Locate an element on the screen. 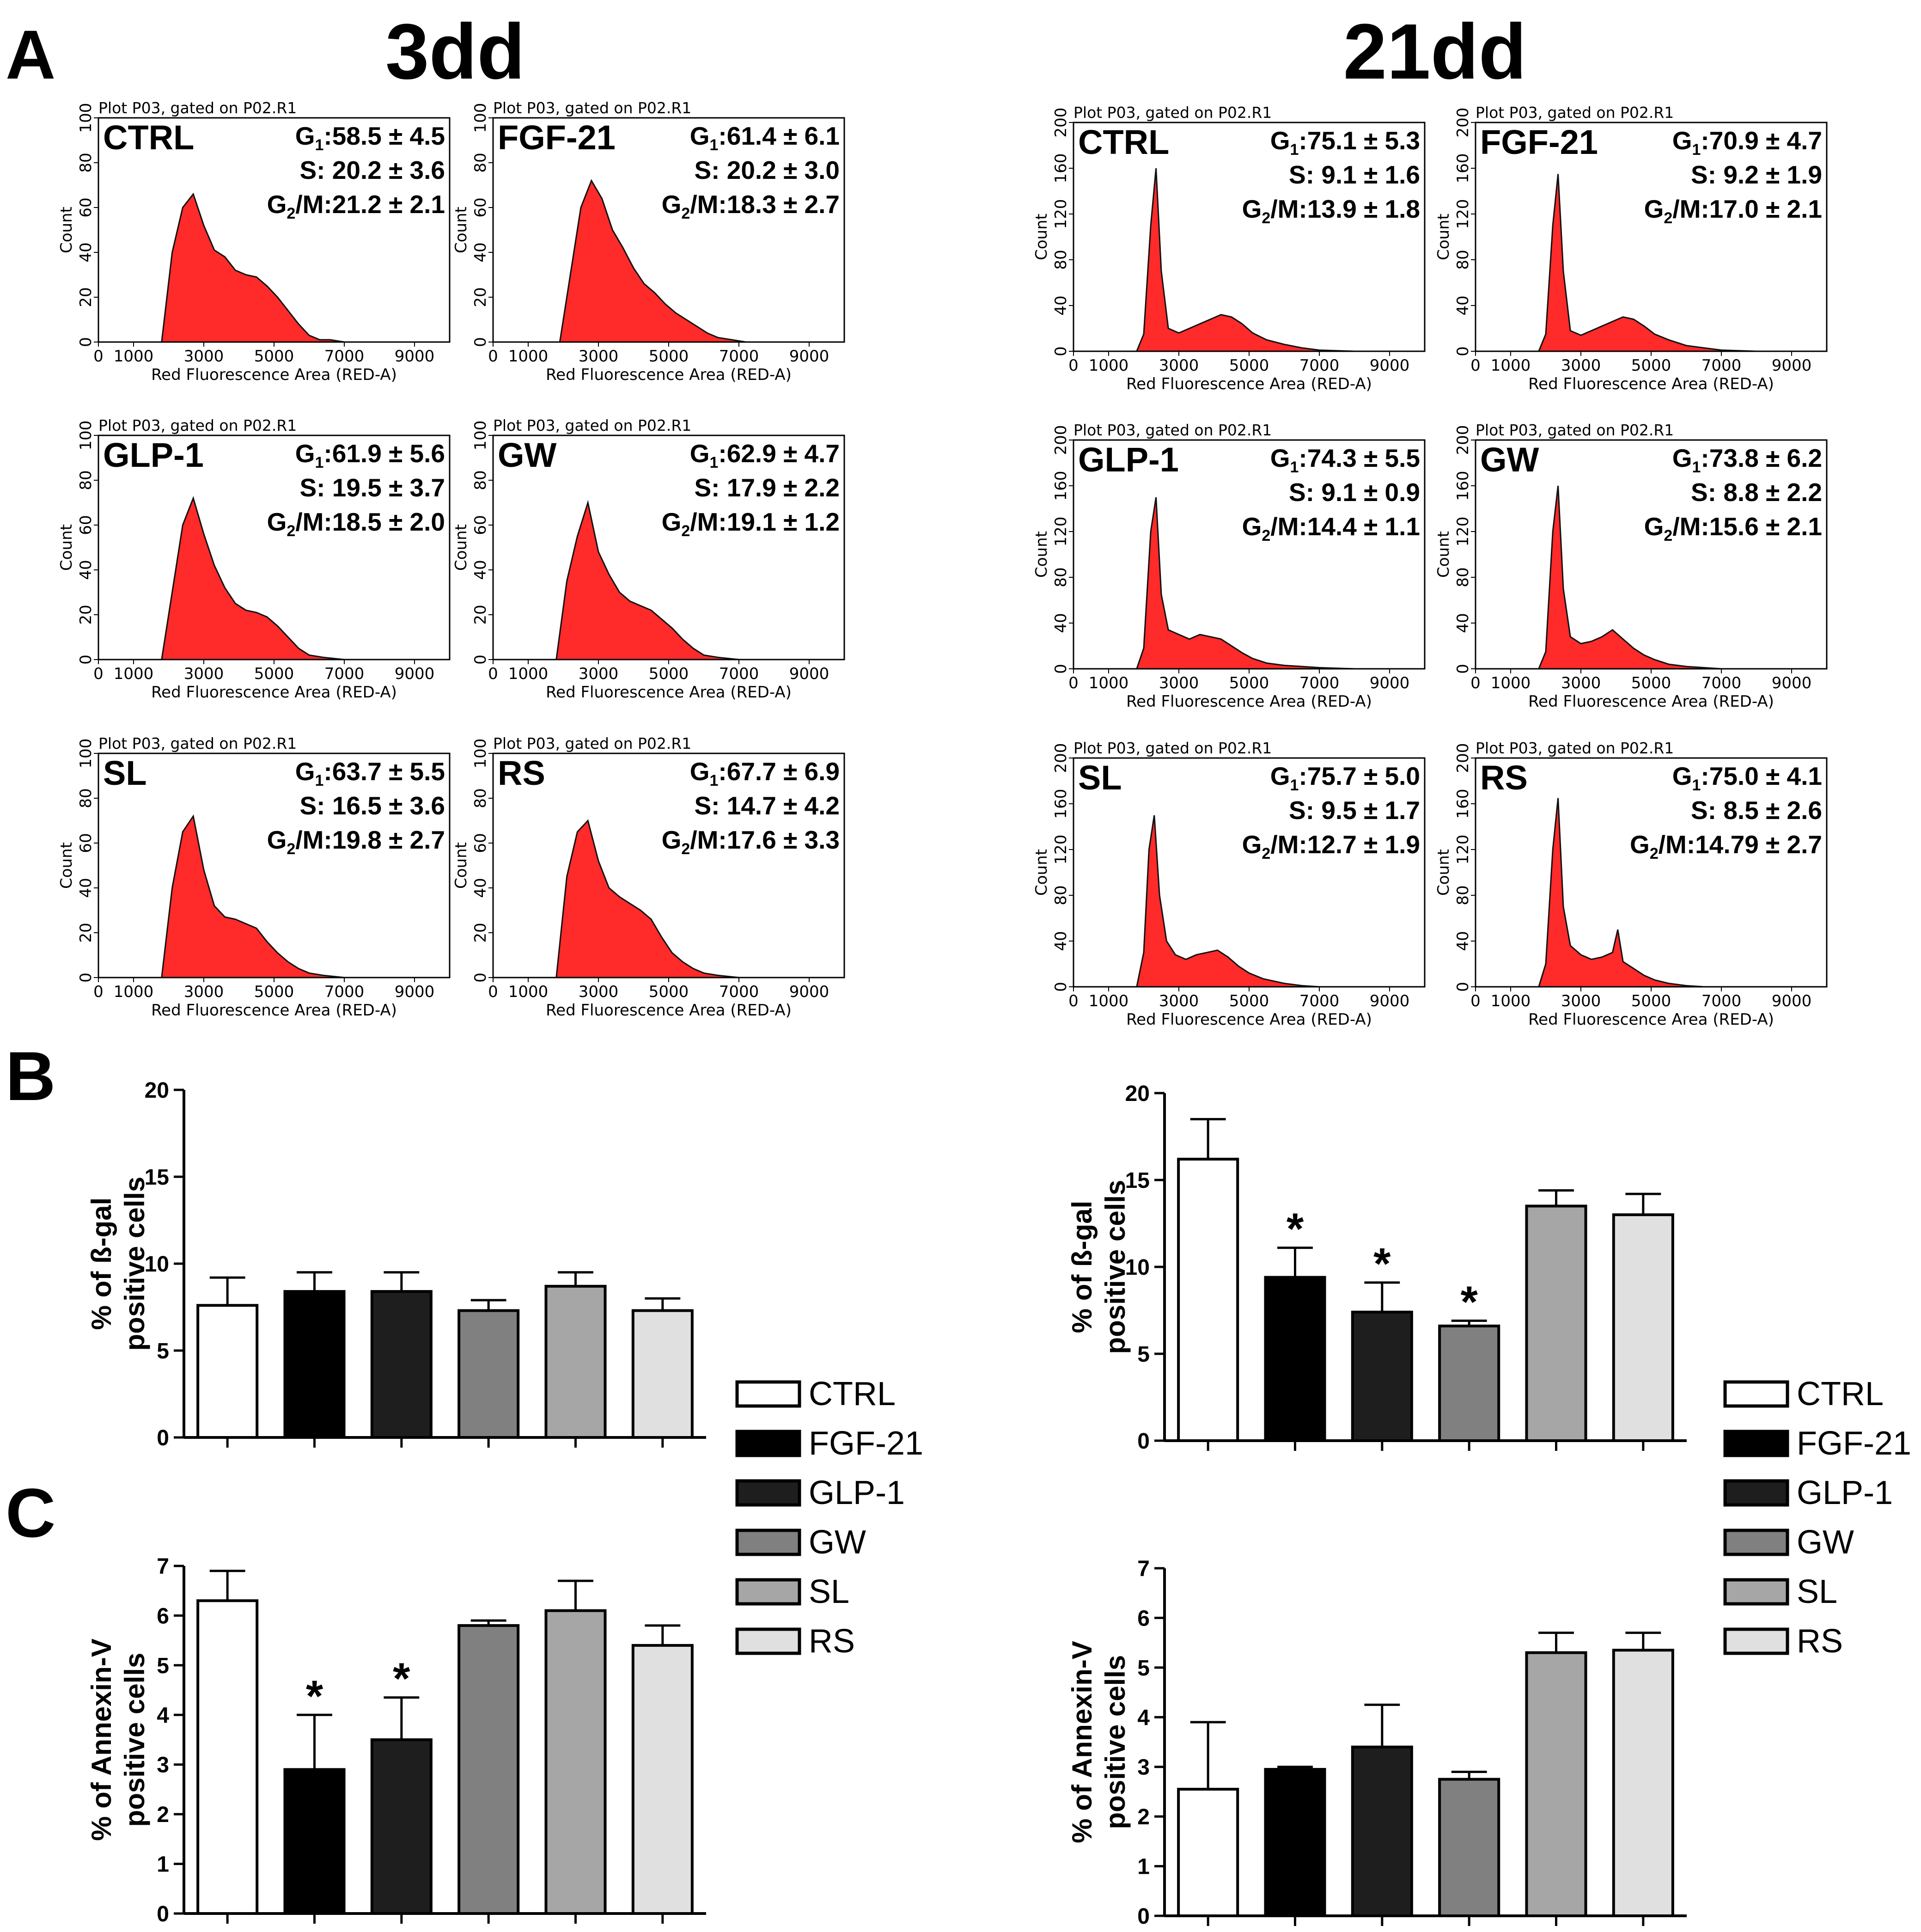  y-tick-label: 160 is located at coordinates (1463, 168).